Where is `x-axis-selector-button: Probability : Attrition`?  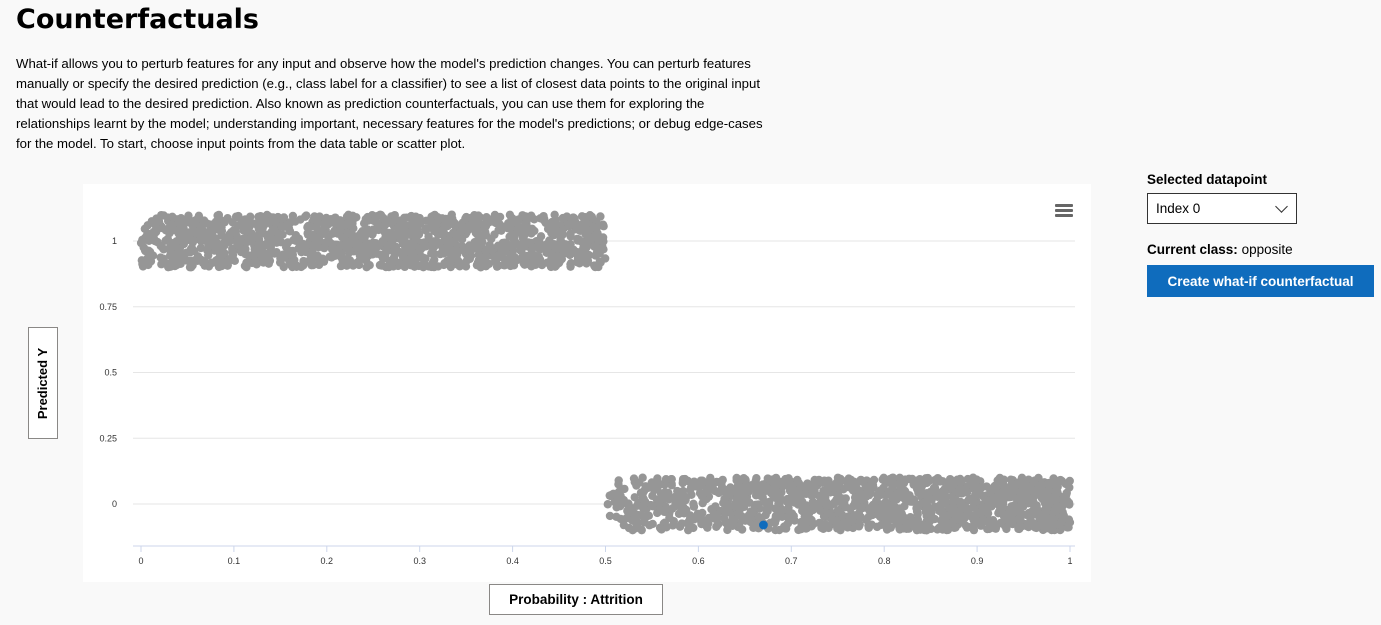 x-axis-selector-button: Probability : Attrition is located at coordinates (576, 599).